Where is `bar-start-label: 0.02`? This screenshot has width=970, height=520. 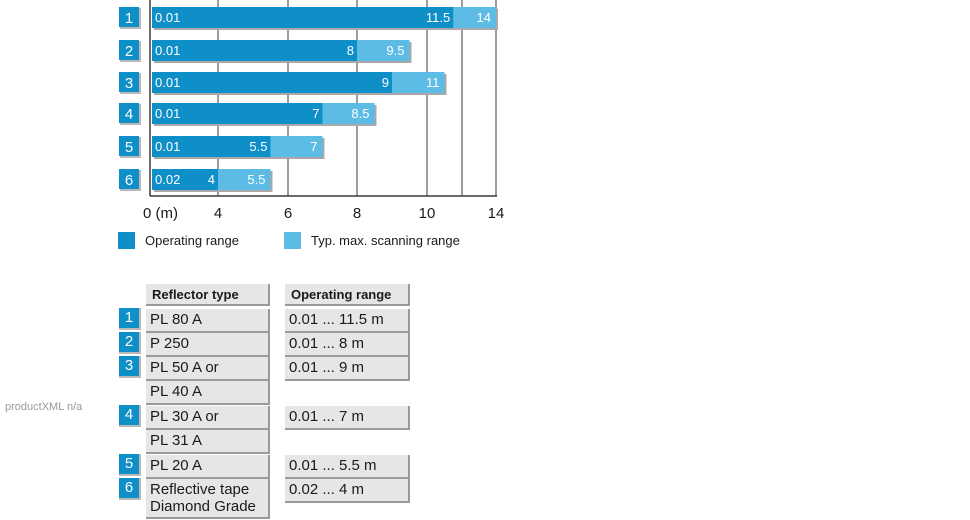
bar-start-label: 0.02 is located at coordinates (167, 179).